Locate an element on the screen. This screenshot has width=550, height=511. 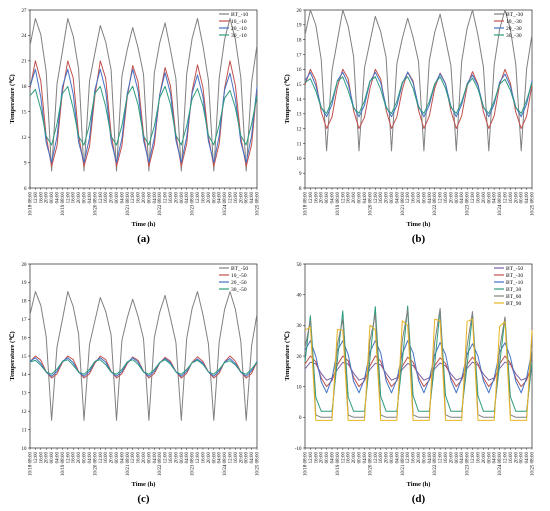
legend-entry: 20_-30 is located at coordinates (514, 29).